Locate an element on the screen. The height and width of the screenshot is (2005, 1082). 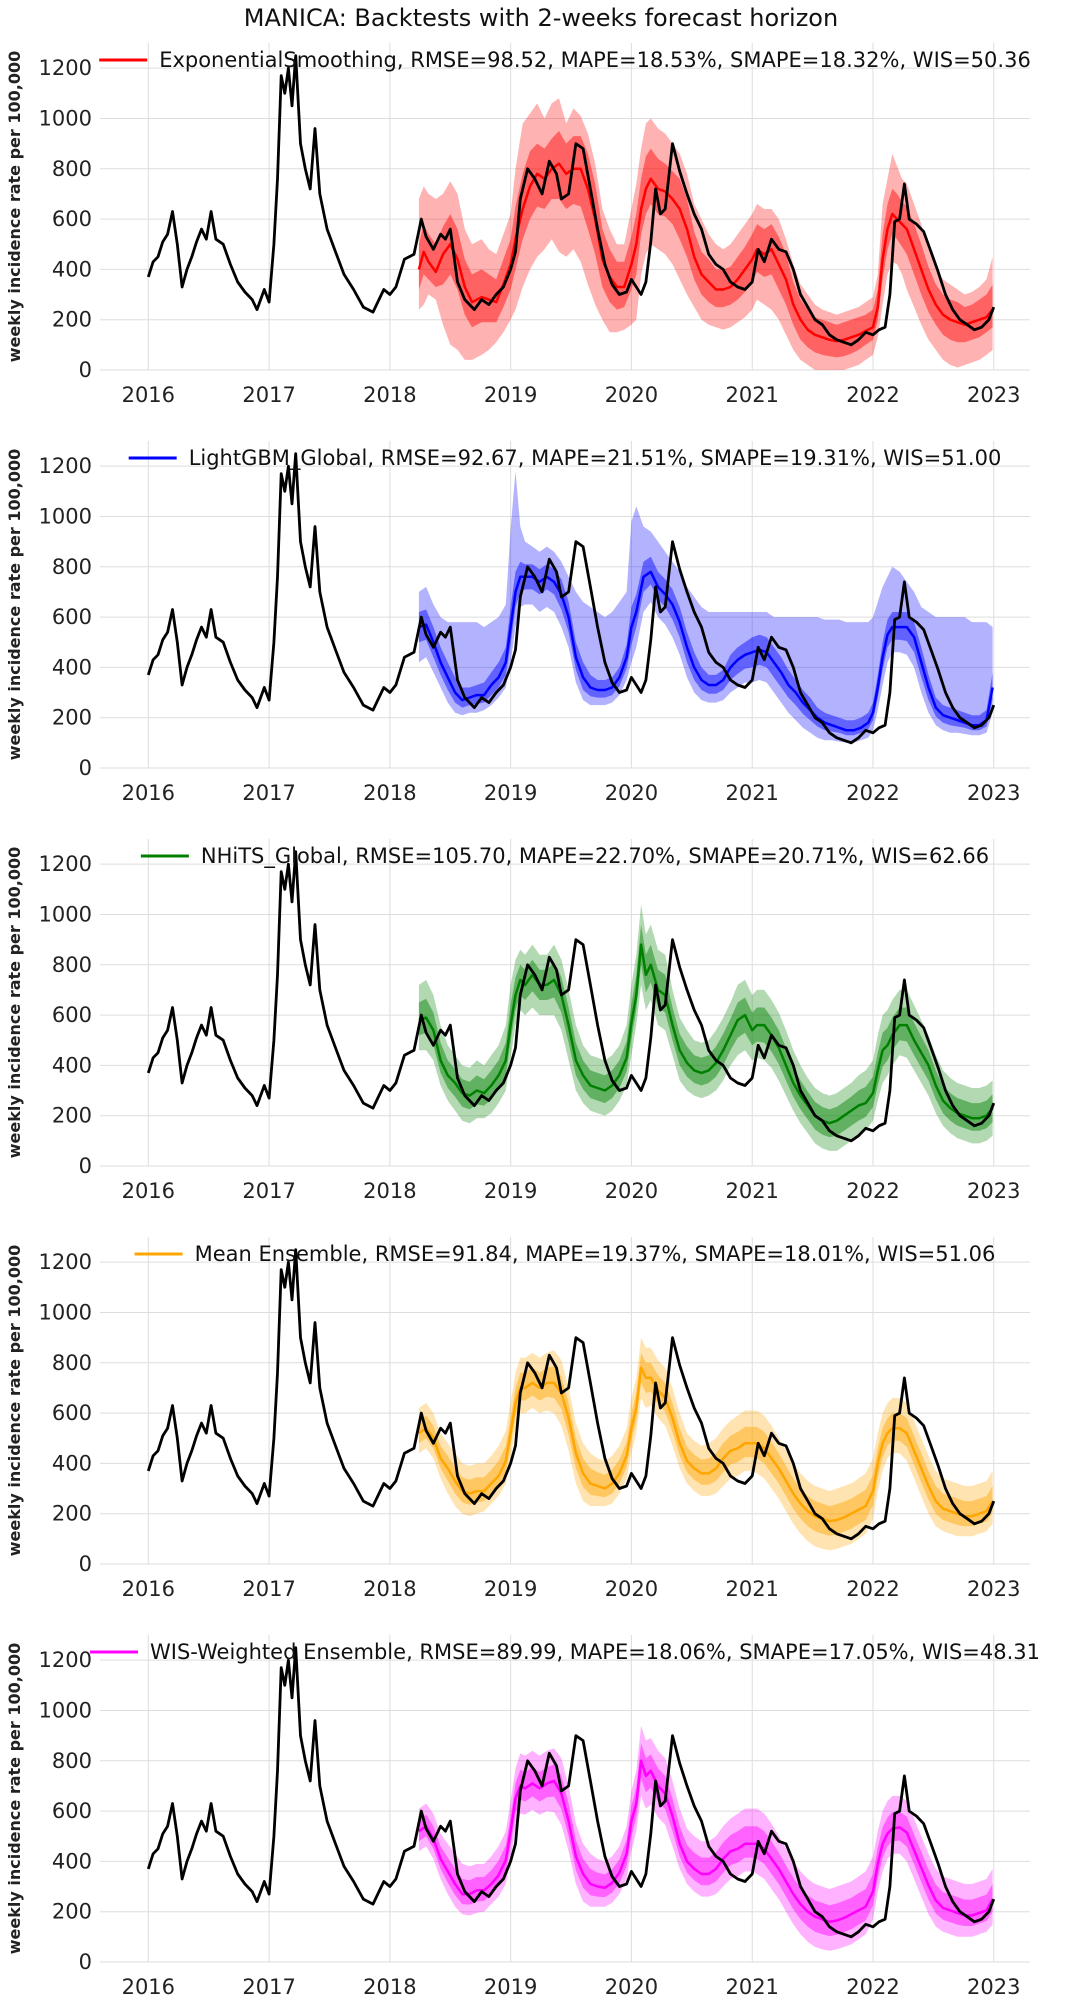
grid is located at coordinates (565, 1401).